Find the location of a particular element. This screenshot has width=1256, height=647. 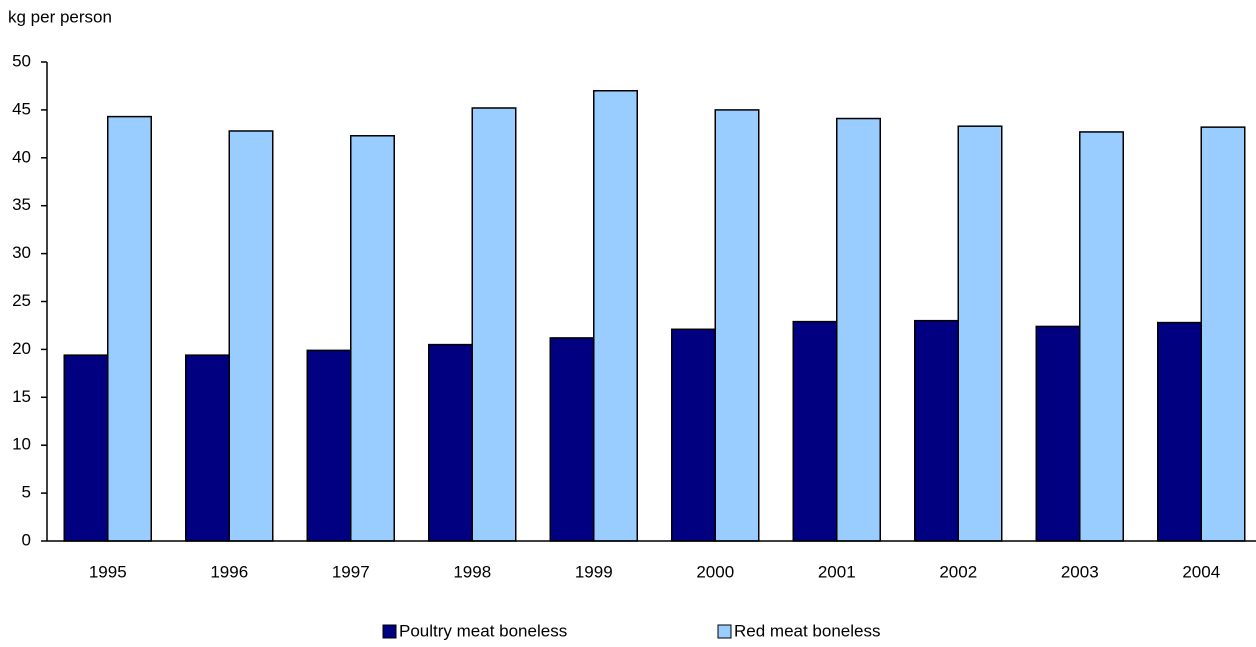

y-tick-label: 10 is located at coordinates (21, 444).